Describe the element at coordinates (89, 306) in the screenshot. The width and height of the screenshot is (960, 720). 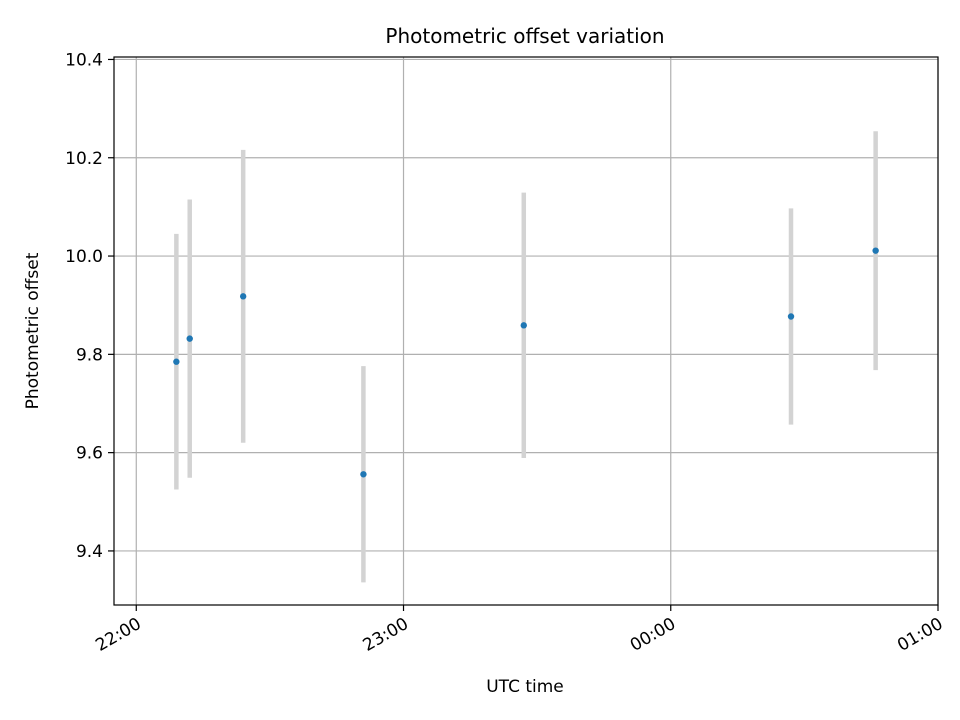
I see `y-axis-ticks: 9.4 9.6 9.8 10.0 10.2 10.4` at that location.